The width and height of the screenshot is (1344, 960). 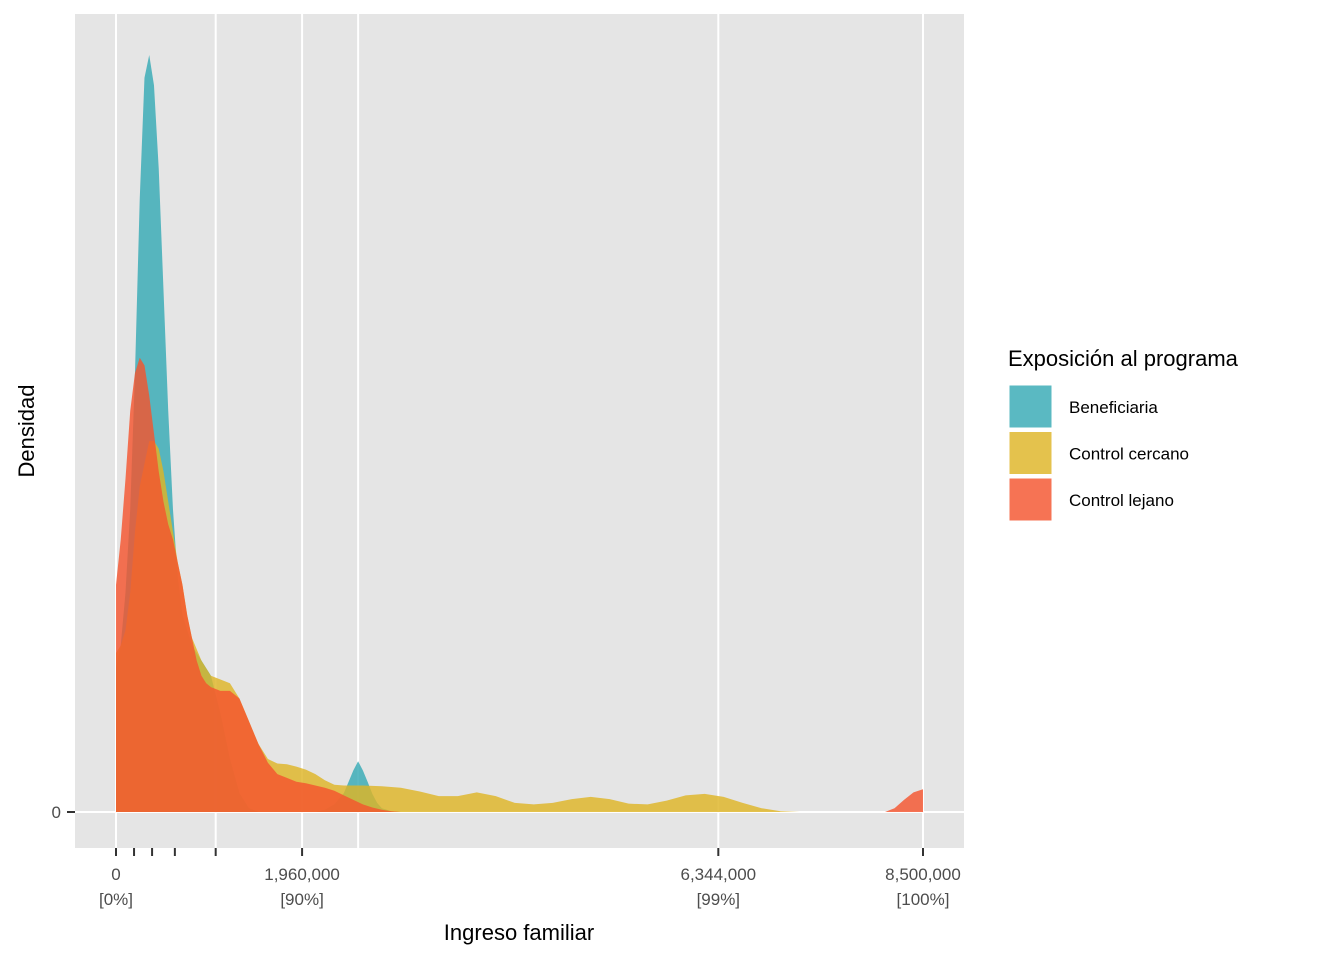 What do you see at coordinates (56, 812) in the screenshot?
I see `y-tick-label: 0` at bounding box center [56, 812].